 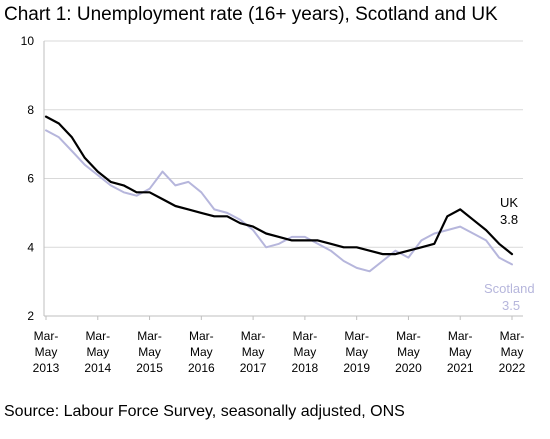 I want to click on scotland-end-label-name: Scotland, so click(x=509, y=288).